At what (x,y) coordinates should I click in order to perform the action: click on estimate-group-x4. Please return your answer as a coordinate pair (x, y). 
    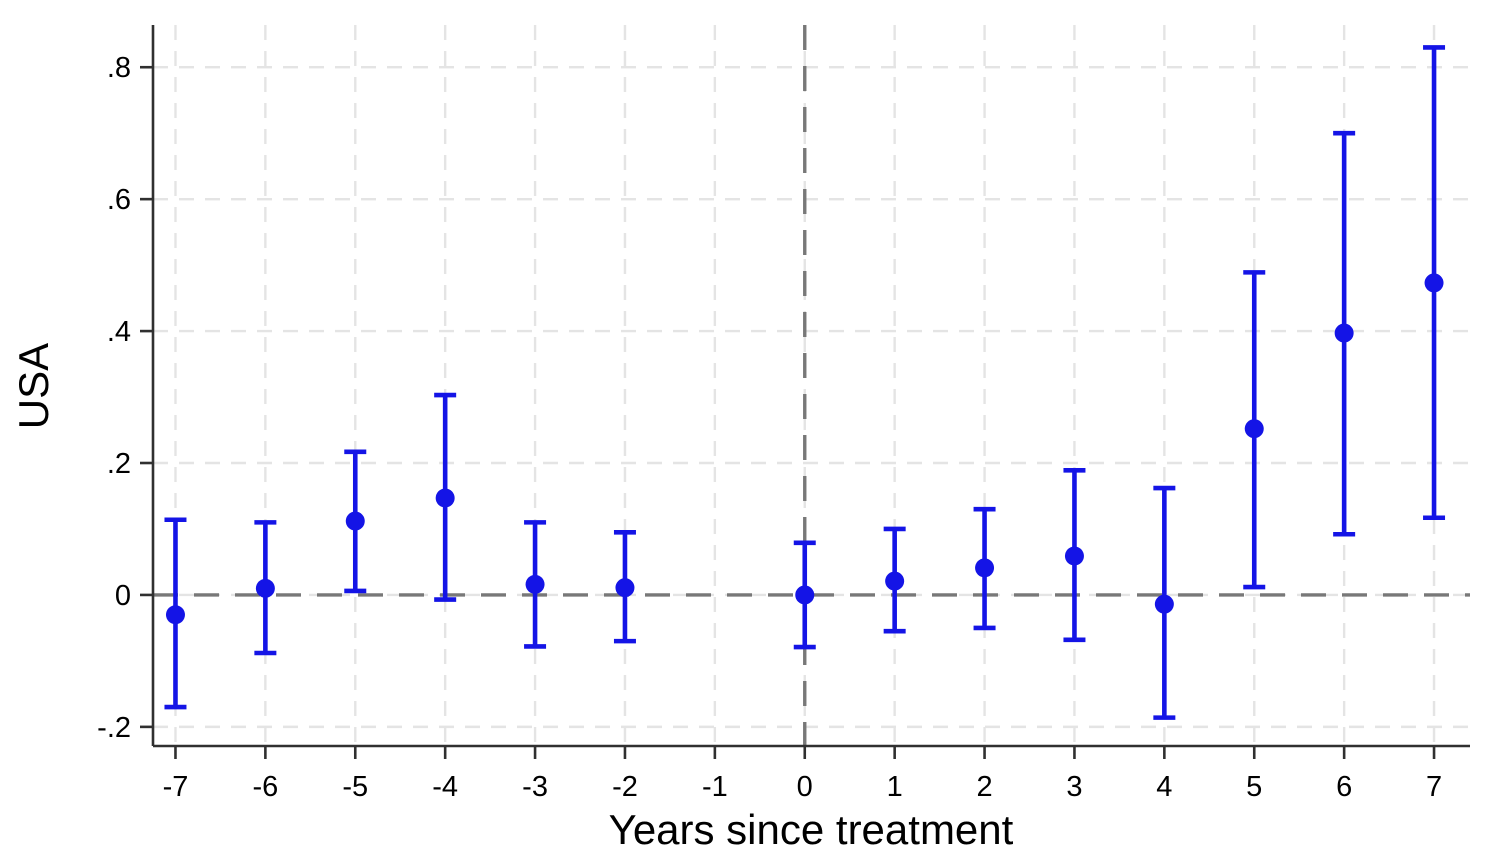
    Looking at the image, I should click on (1164, 602).